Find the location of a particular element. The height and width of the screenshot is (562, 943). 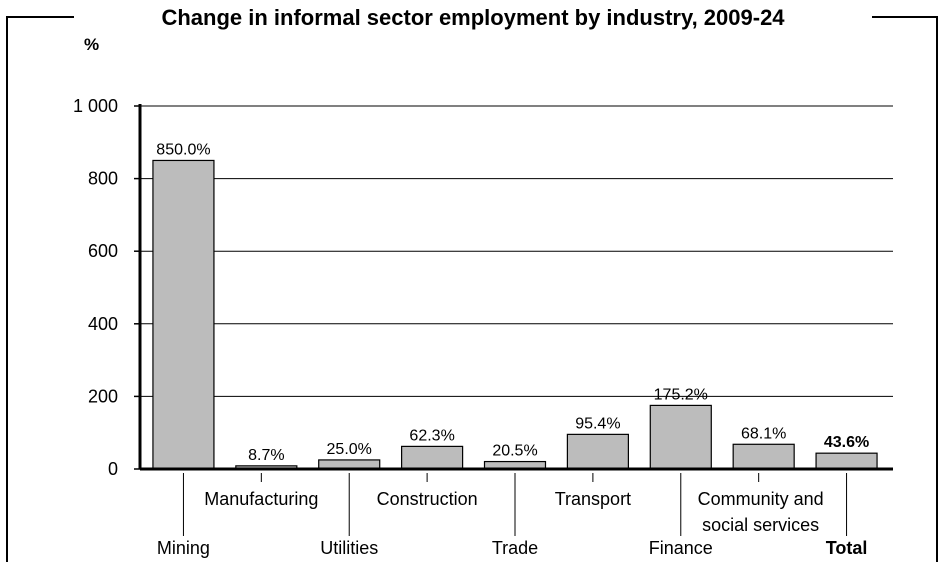

y-axis-ticks: 0 200 400 600 800 1 000 is located at coordinates (106, 287).